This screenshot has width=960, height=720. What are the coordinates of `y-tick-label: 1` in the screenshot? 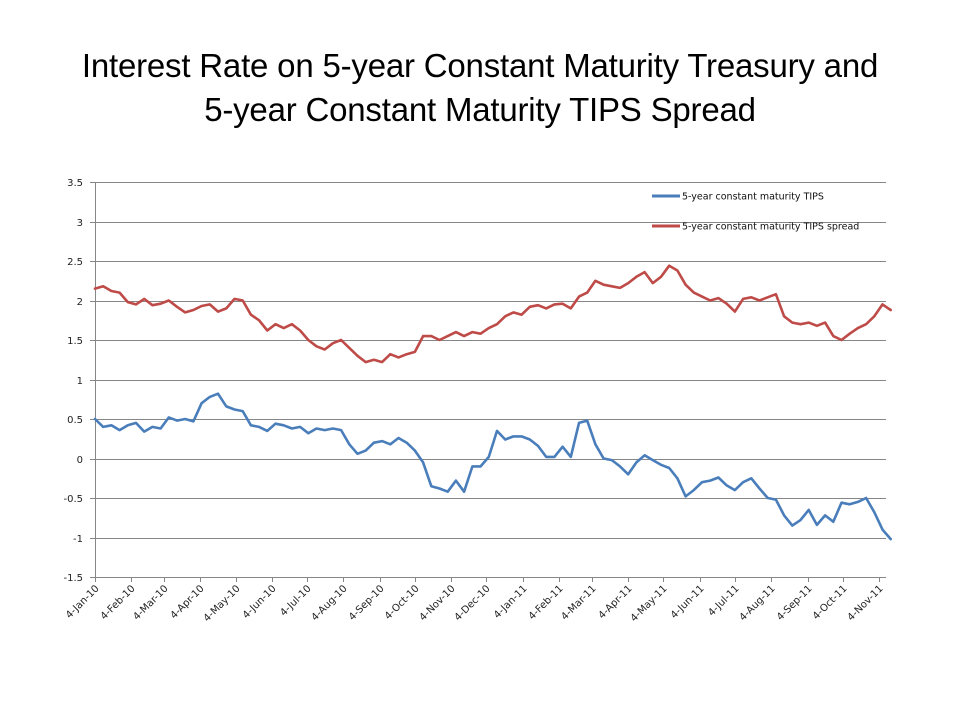 It's located at (80, 381).